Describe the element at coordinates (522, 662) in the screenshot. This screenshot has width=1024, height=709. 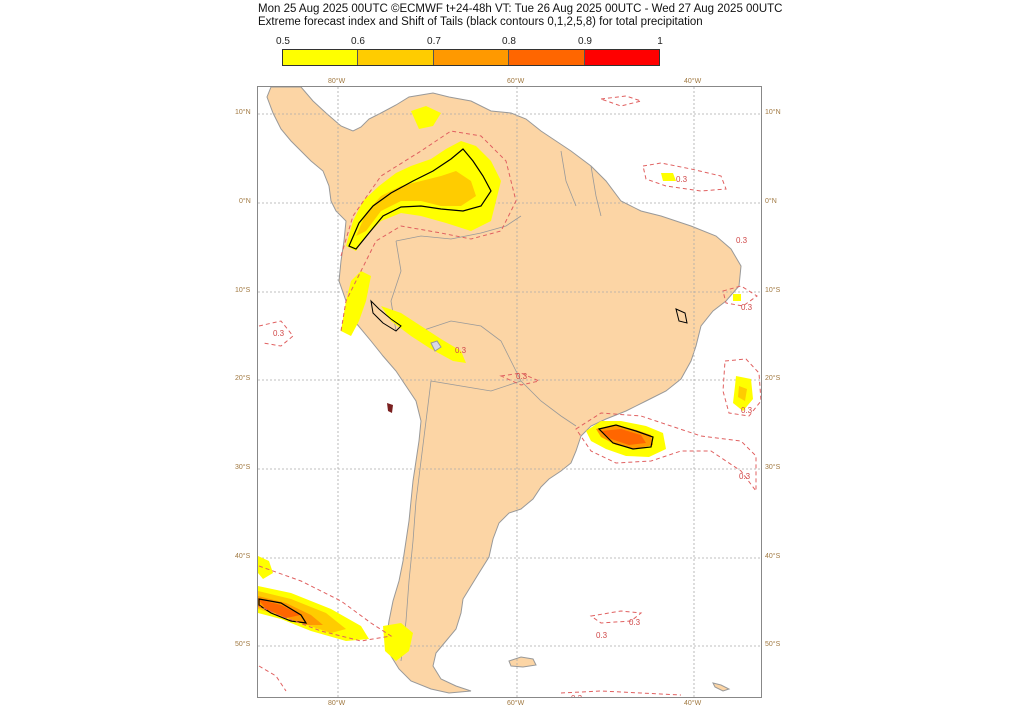
I see `falkland-islands` at that location.